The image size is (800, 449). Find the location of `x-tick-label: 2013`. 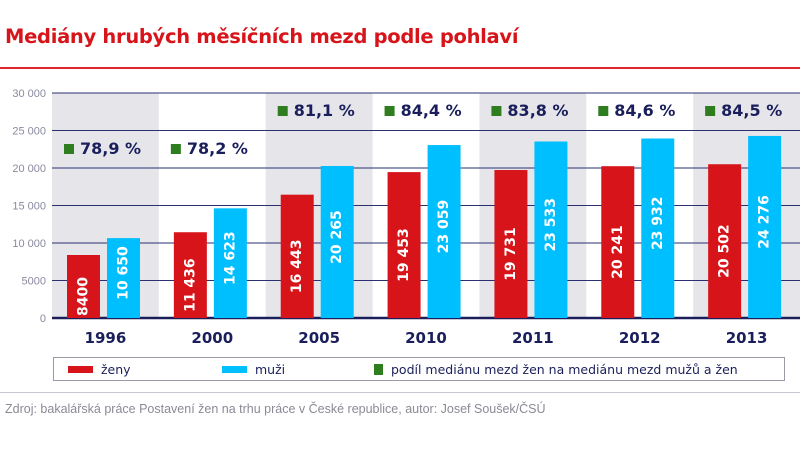

x-tick-label: 2013 is located at coordinates (747, 338).